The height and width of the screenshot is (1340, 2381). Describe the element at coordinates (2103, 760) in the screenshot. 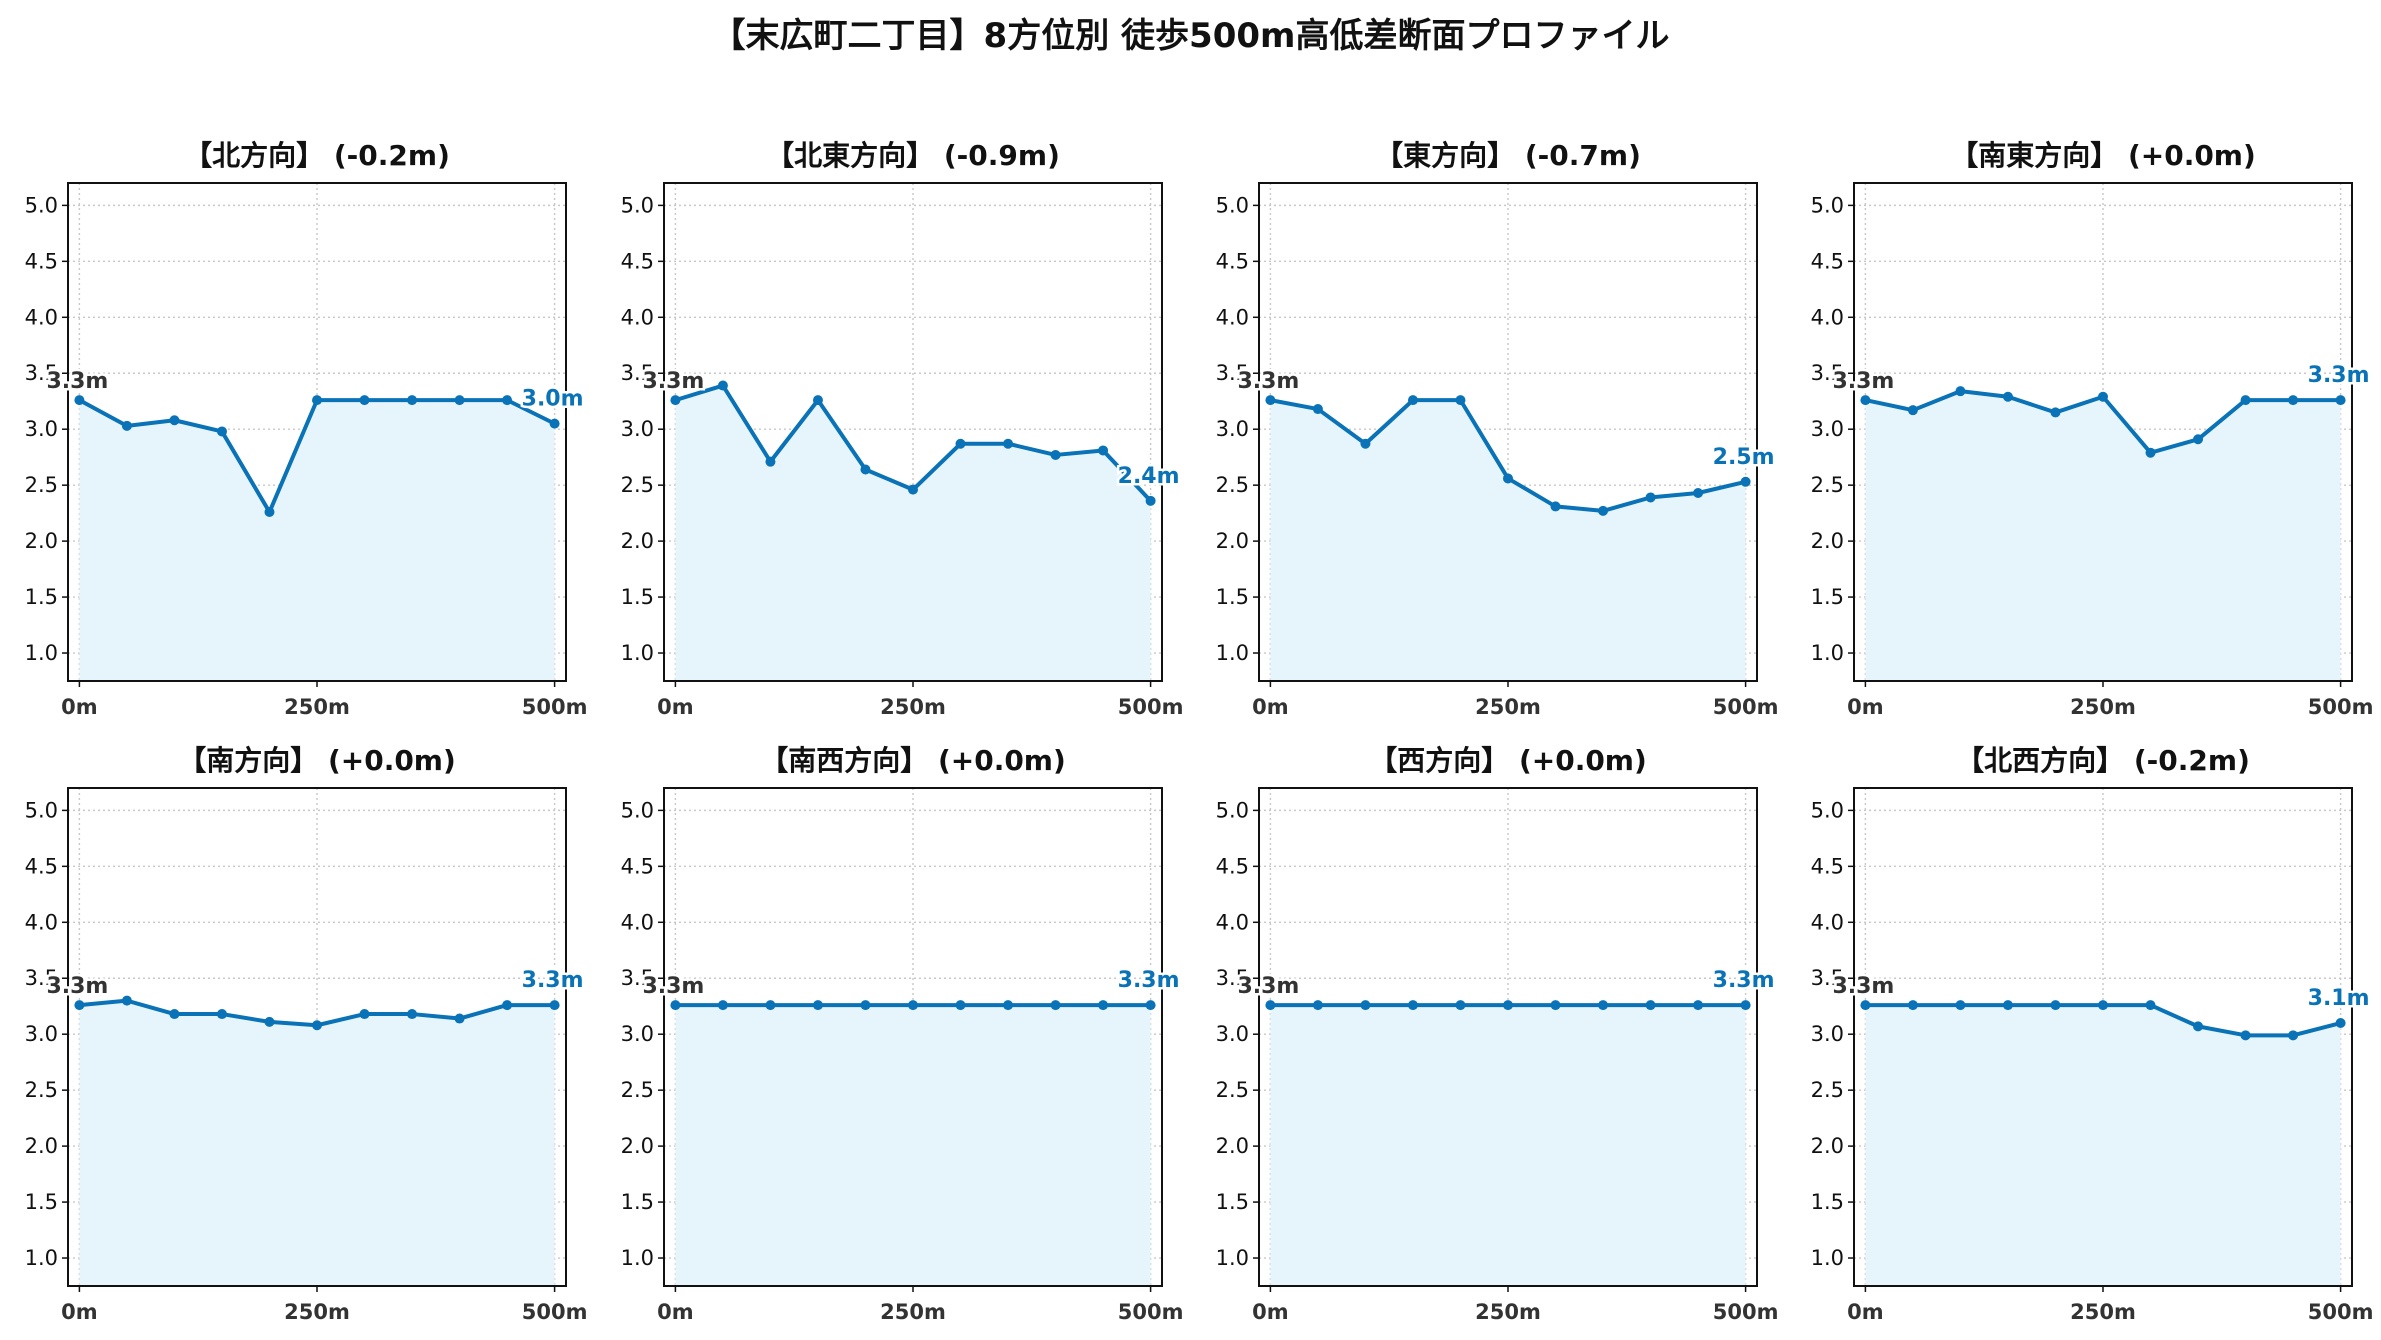

I see `subplot-title: 【北西方向】 (-0.2m)` at that location.